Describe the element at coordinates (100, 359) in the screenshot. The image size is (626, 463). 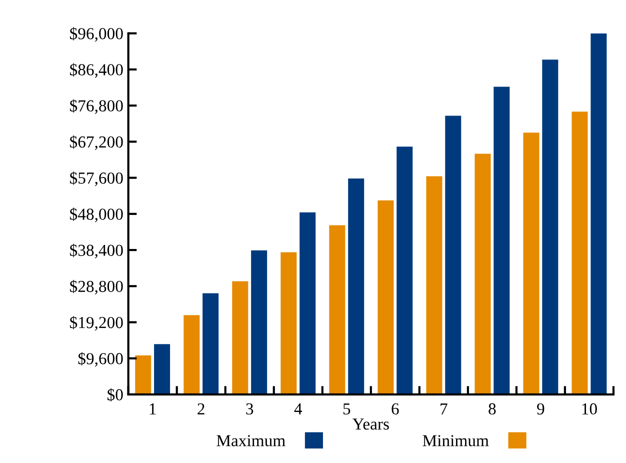
I see `y-tick-label: $9,600` at that location.